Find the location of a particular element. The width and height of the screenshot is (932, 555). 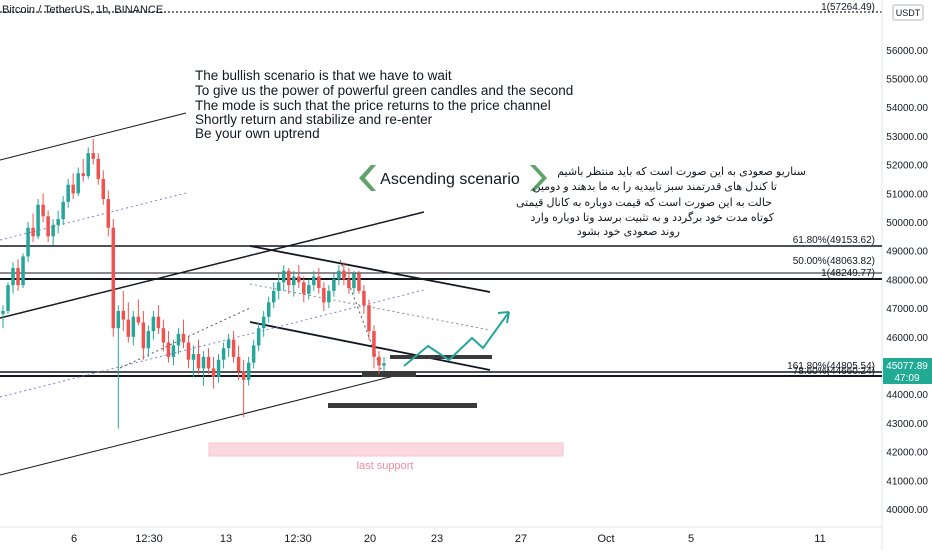

price-tick-label: 43000.00 is located at coordinates (907, 424).